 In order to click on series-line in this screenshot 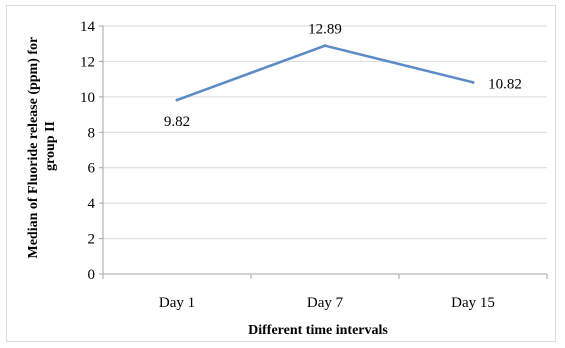, I will do `click(325, 73)`.